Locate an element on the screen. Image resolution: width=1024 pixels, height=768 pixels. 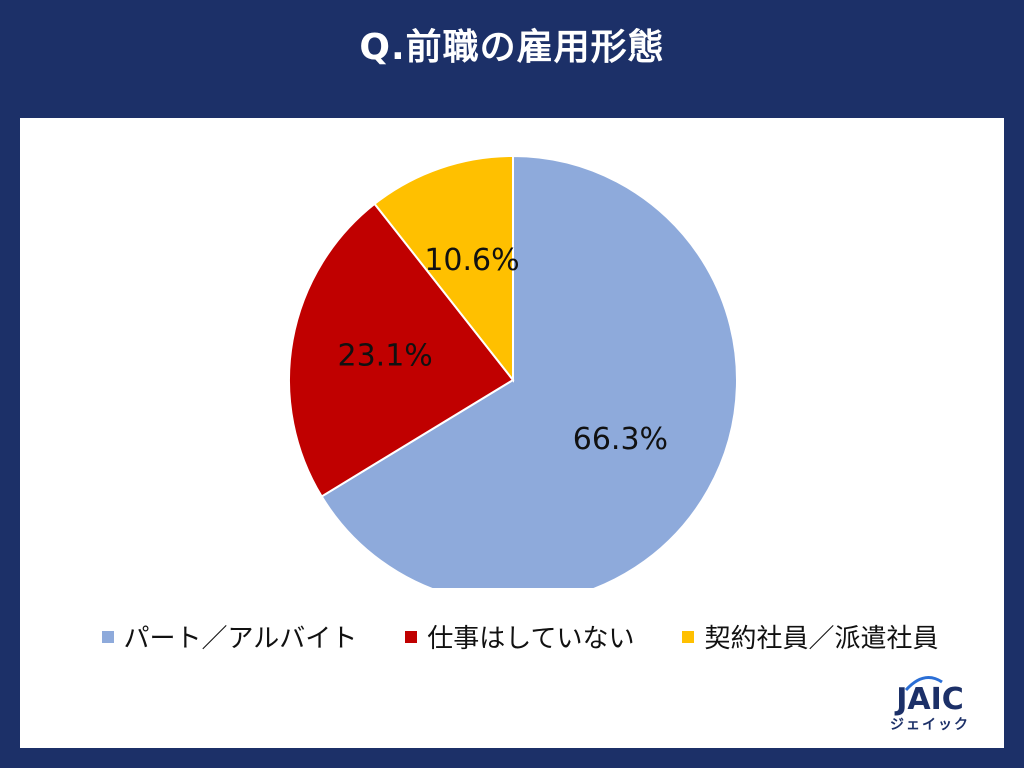
legend-item-not-working: 仕事はしていない is located at coordinates (519, 636).